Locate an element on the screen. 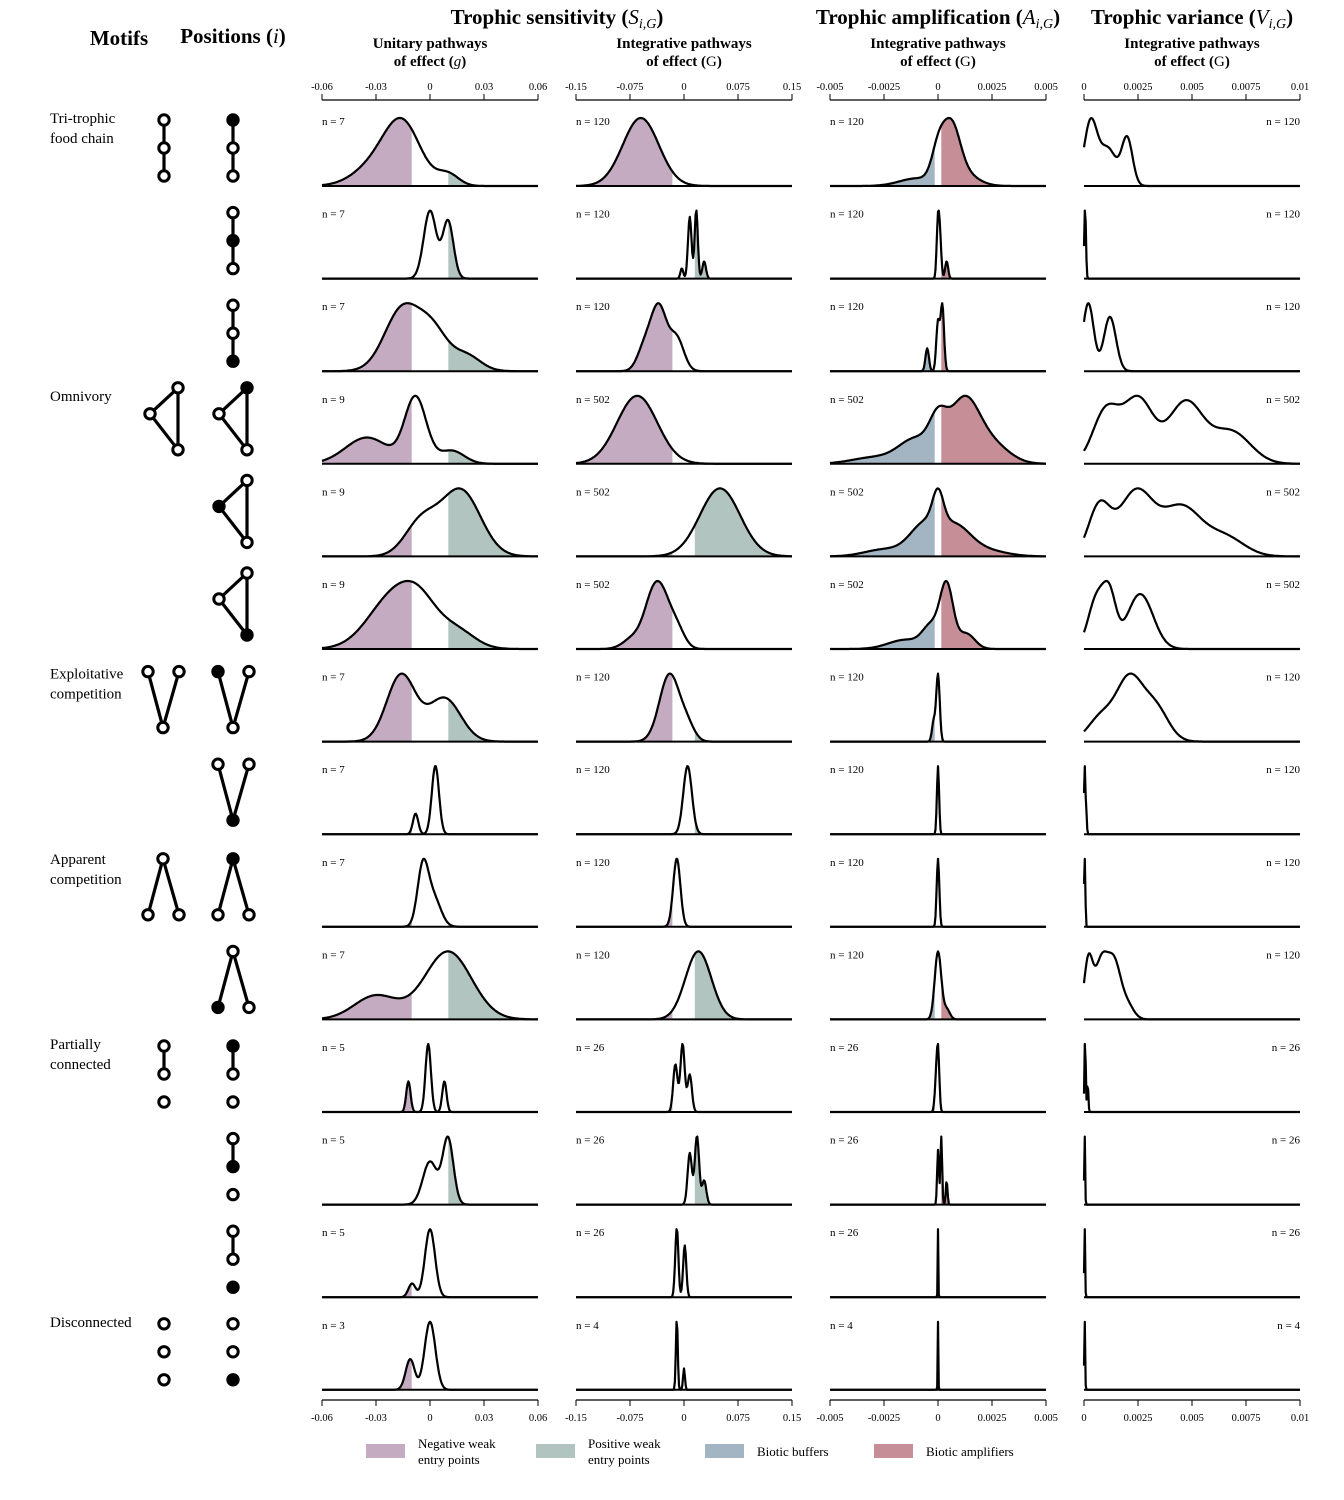  motif-label: connected is located at coordinates (80, 1065).